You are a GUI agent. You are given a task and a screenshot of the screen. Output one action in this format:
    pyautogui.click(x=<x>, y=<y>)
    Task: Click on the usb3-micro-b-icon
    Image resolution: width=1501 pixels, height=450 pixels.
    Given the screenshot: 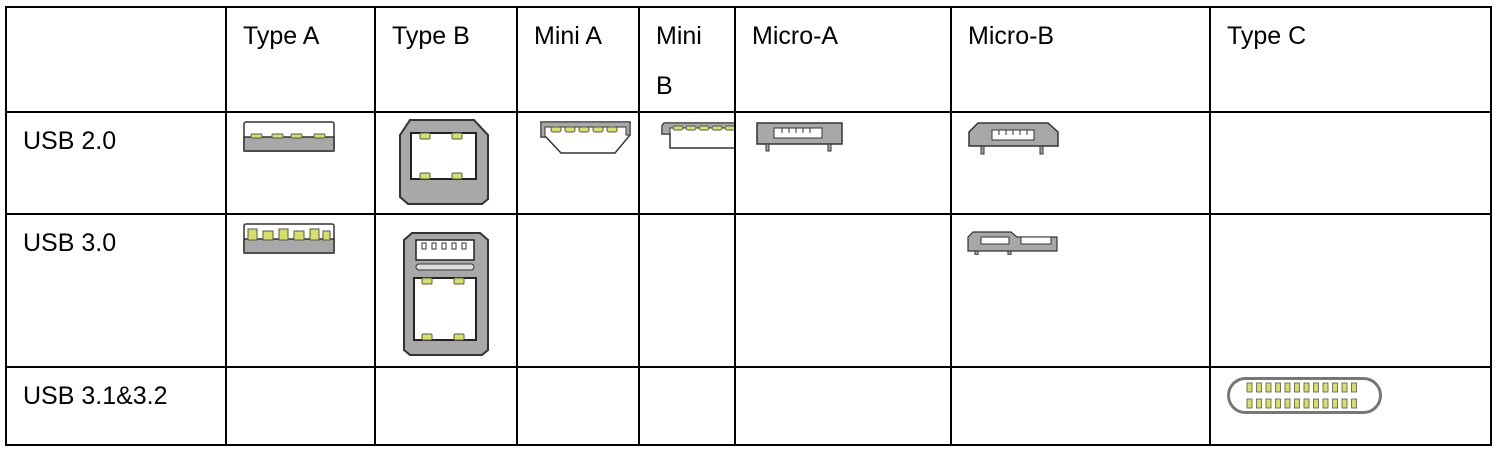 What is the action you would take?
    pyautogui.click(x=1012, y=243)
    